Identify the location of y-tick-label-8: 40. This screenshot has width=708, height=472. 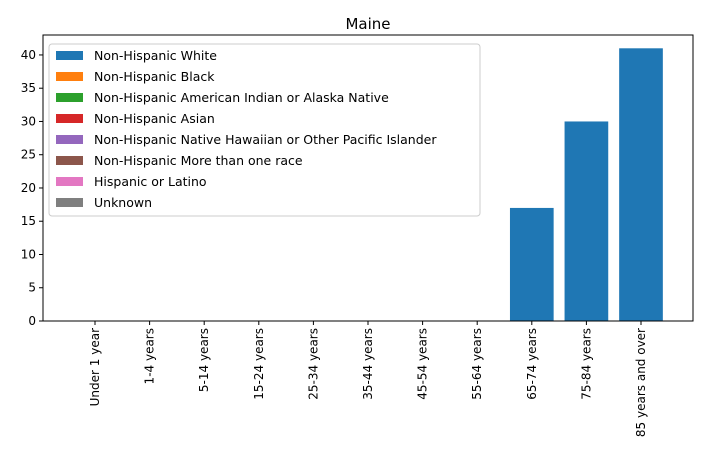
(28, 55).